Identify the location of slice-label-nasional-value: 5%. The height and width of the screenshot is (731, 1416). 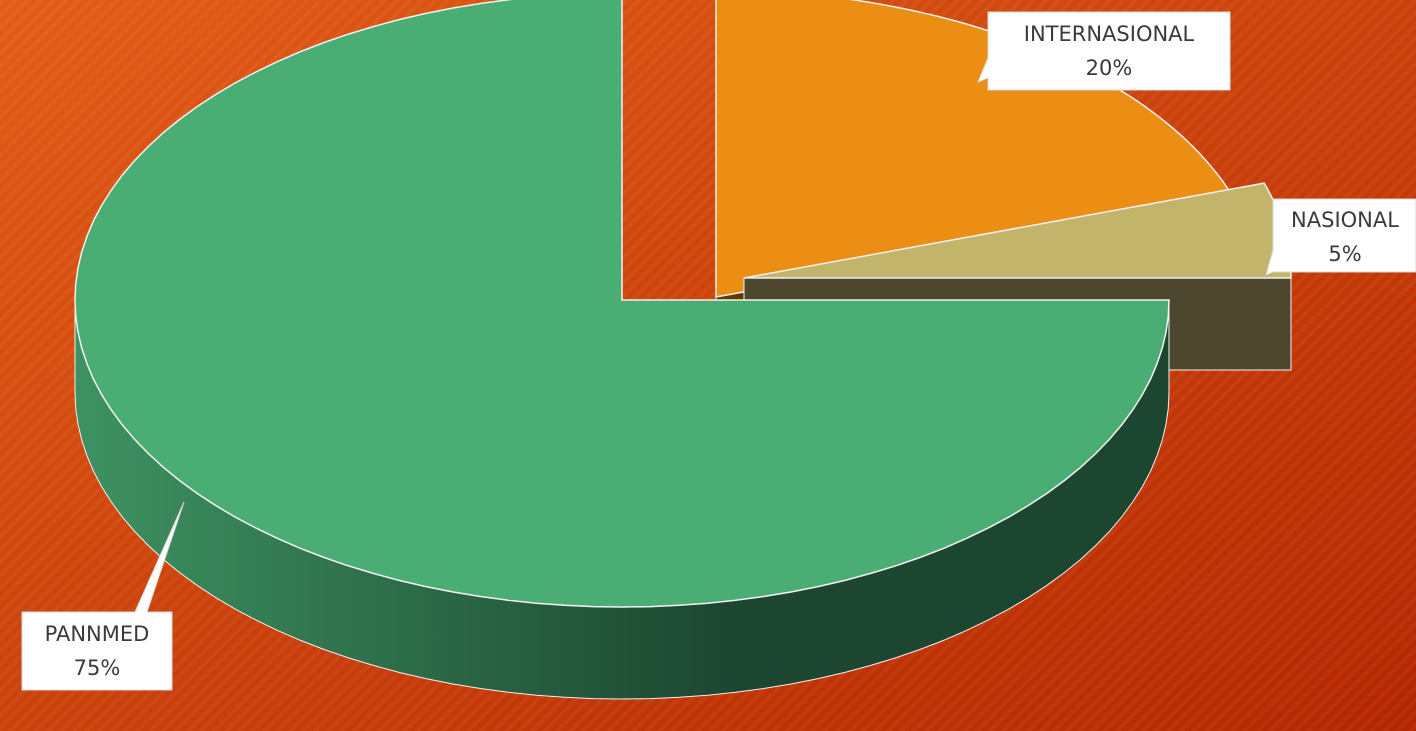
(1344, 254).